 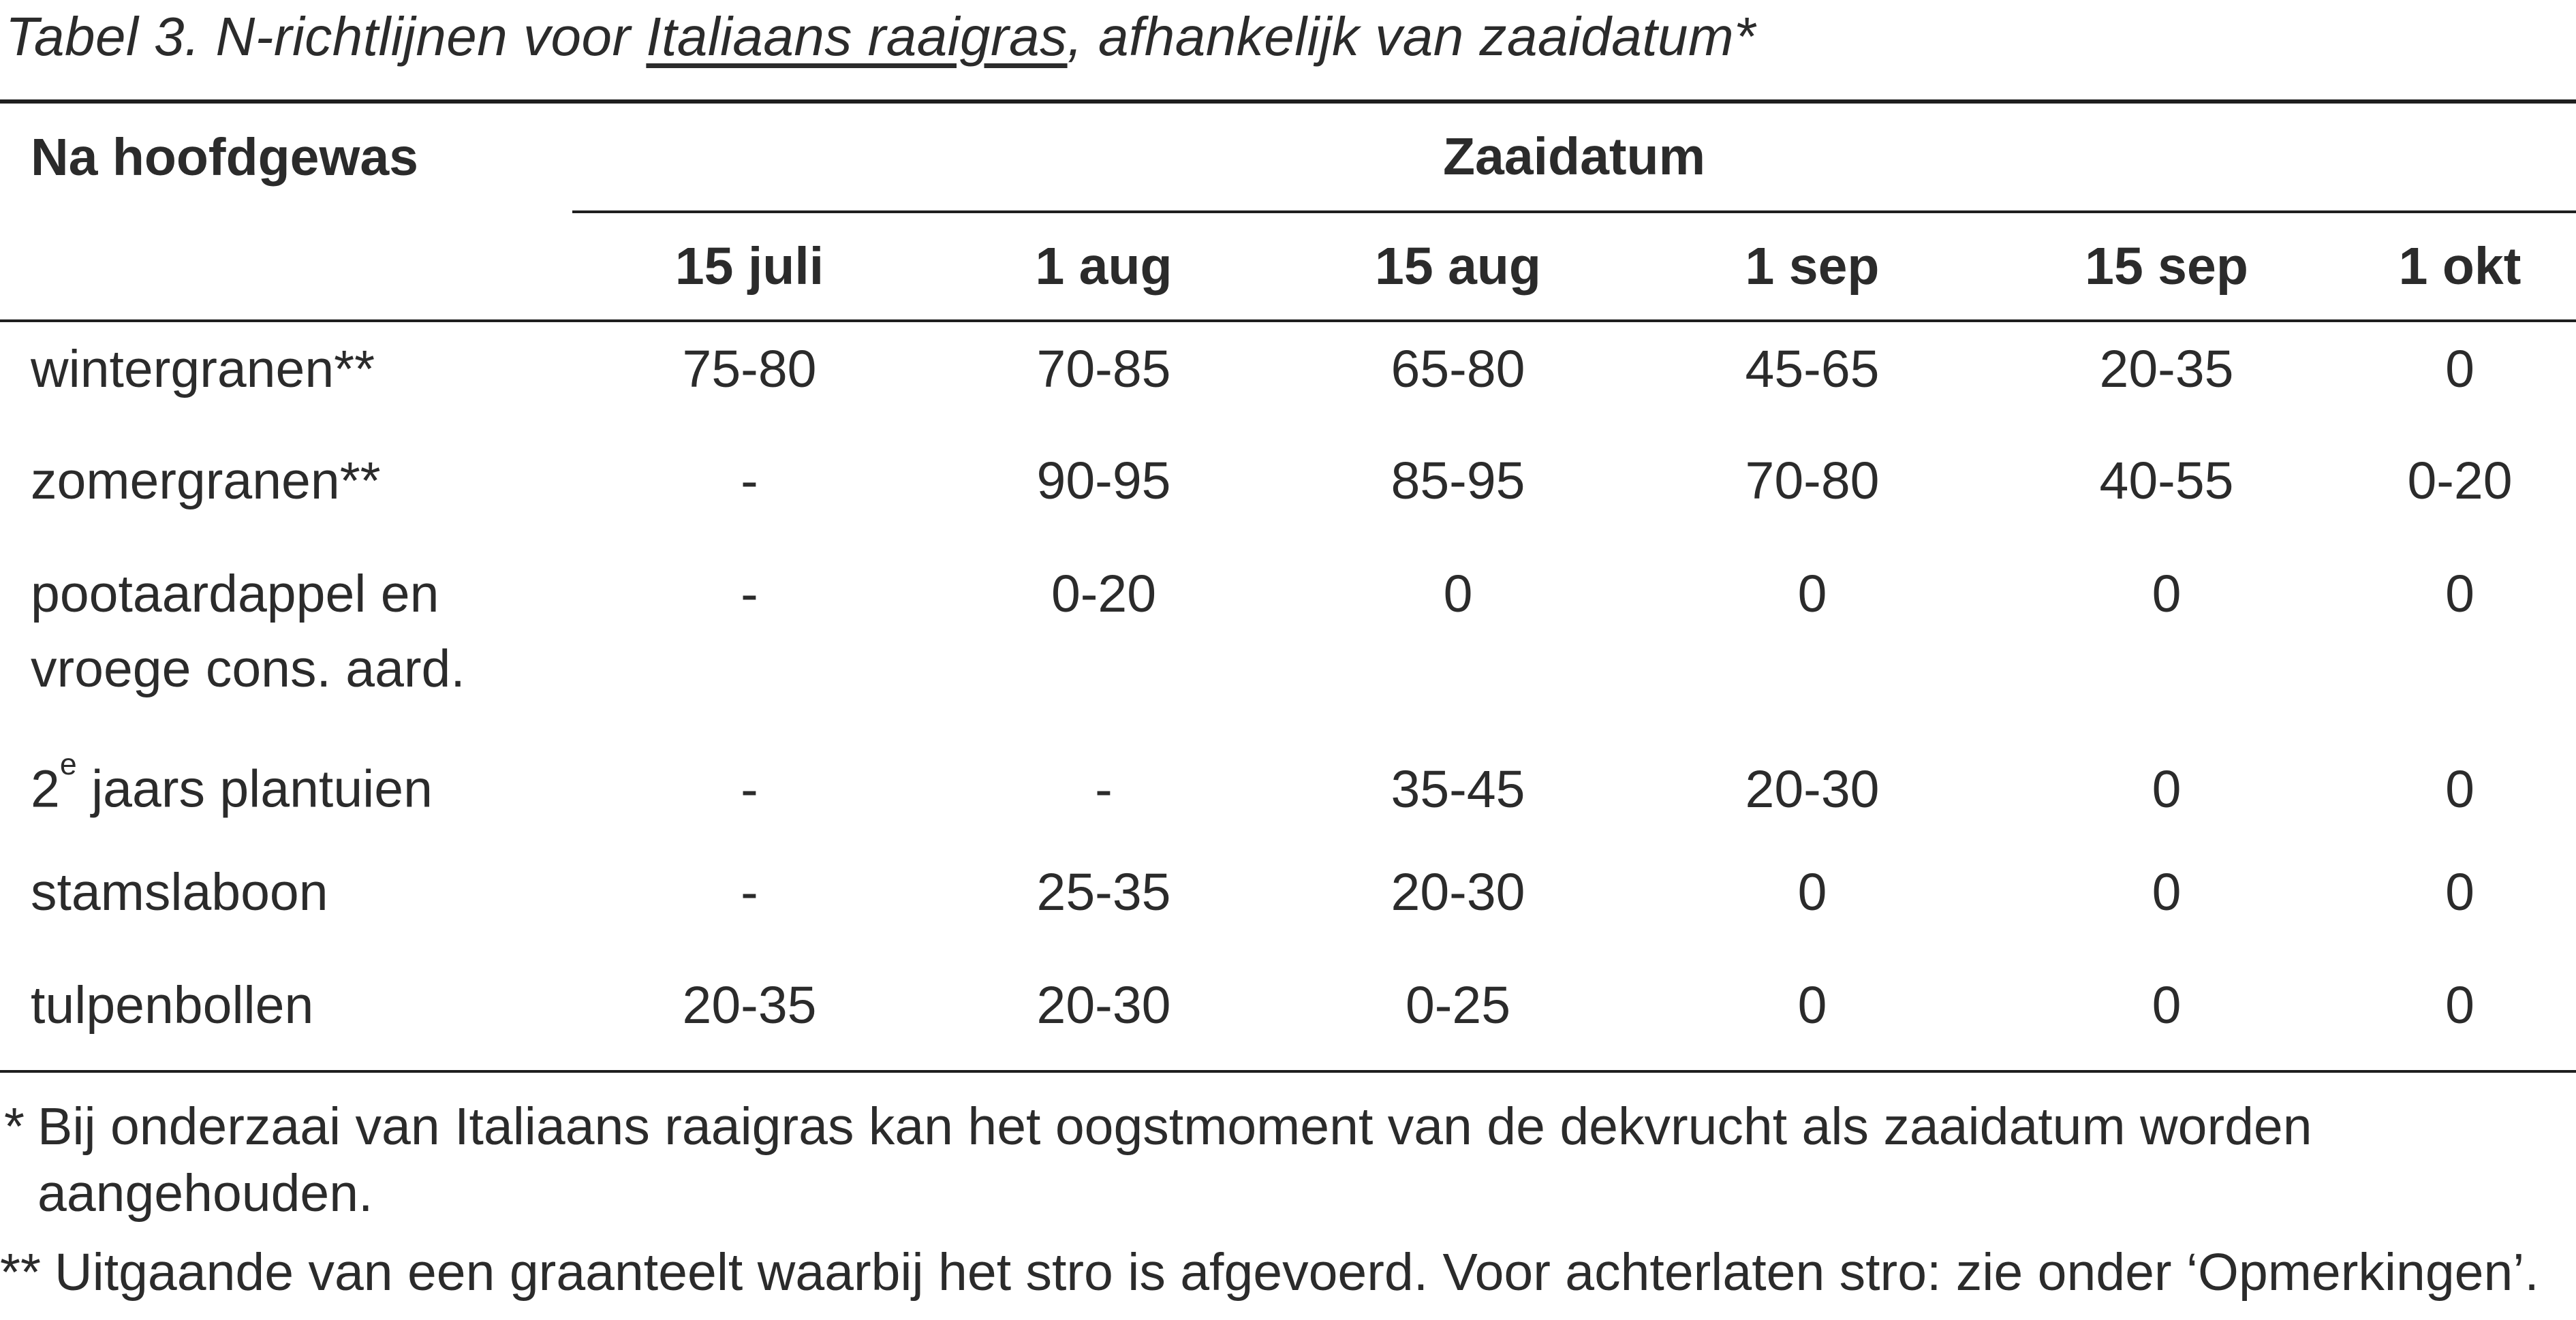 What do you see at coordinates (749, 369) in the screenshot?
I see `value-cell: 75-80` at bounding box center [749, 369].